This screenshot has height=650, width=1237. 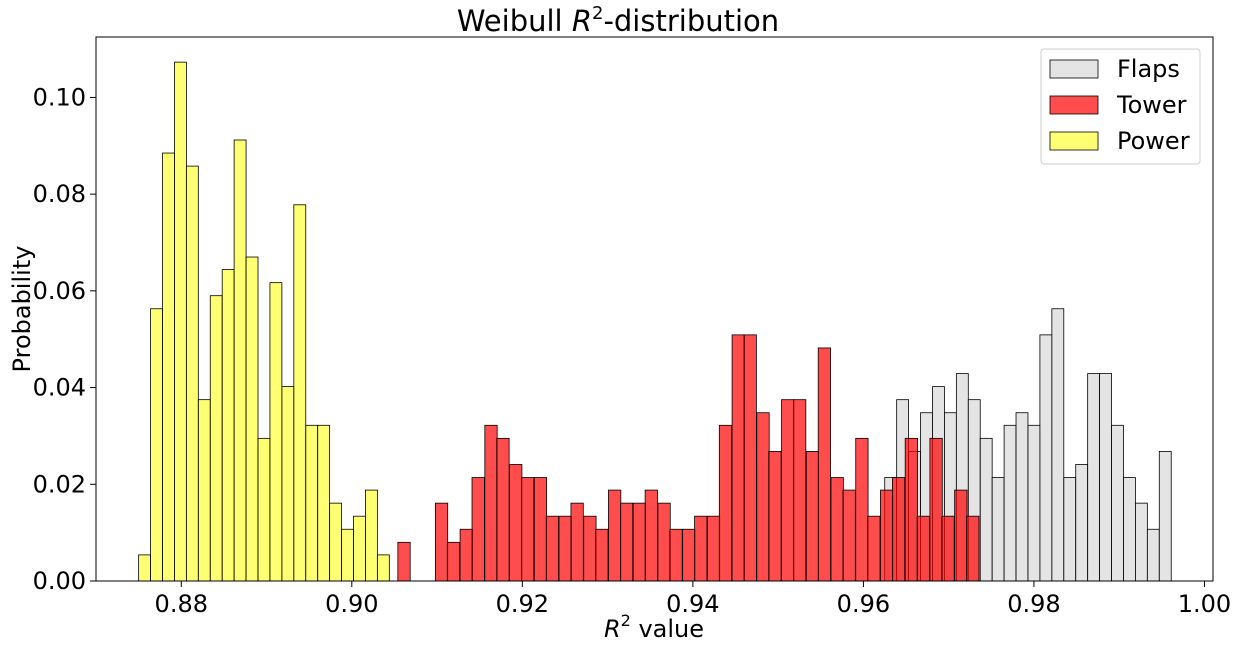 I want to click on x-tick-label: 0.94, so click(x=692, y=604).